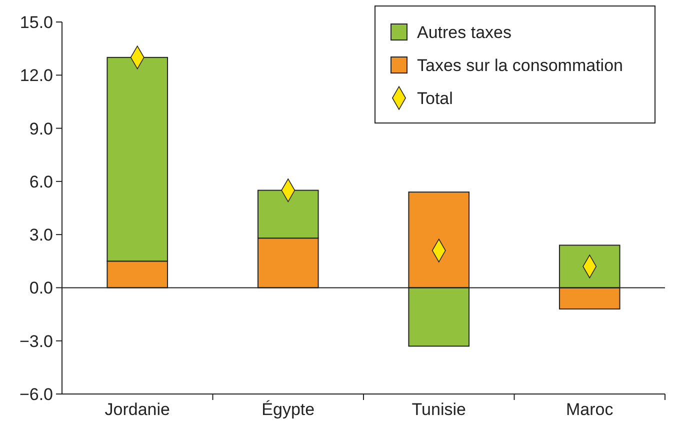 The image size is (675, 423). What do you see at coordinates (41, 128) in the screenshot?
I see `y-tick-label: 9.0` at bounding box center [41, 128].